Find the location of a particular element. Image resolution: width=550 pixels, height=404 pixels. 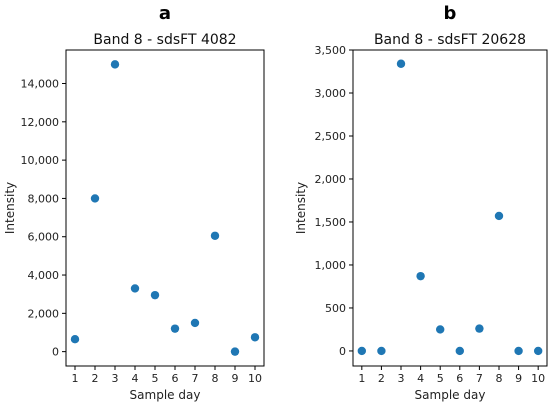

y-tick-label: 1,000 is located at coordinates (331, 265).